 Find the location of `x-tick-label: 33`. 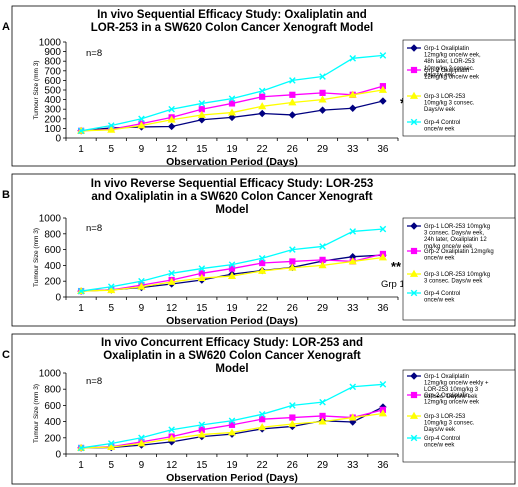

x-tick-label: 33 is located at coordinates (353, 308).